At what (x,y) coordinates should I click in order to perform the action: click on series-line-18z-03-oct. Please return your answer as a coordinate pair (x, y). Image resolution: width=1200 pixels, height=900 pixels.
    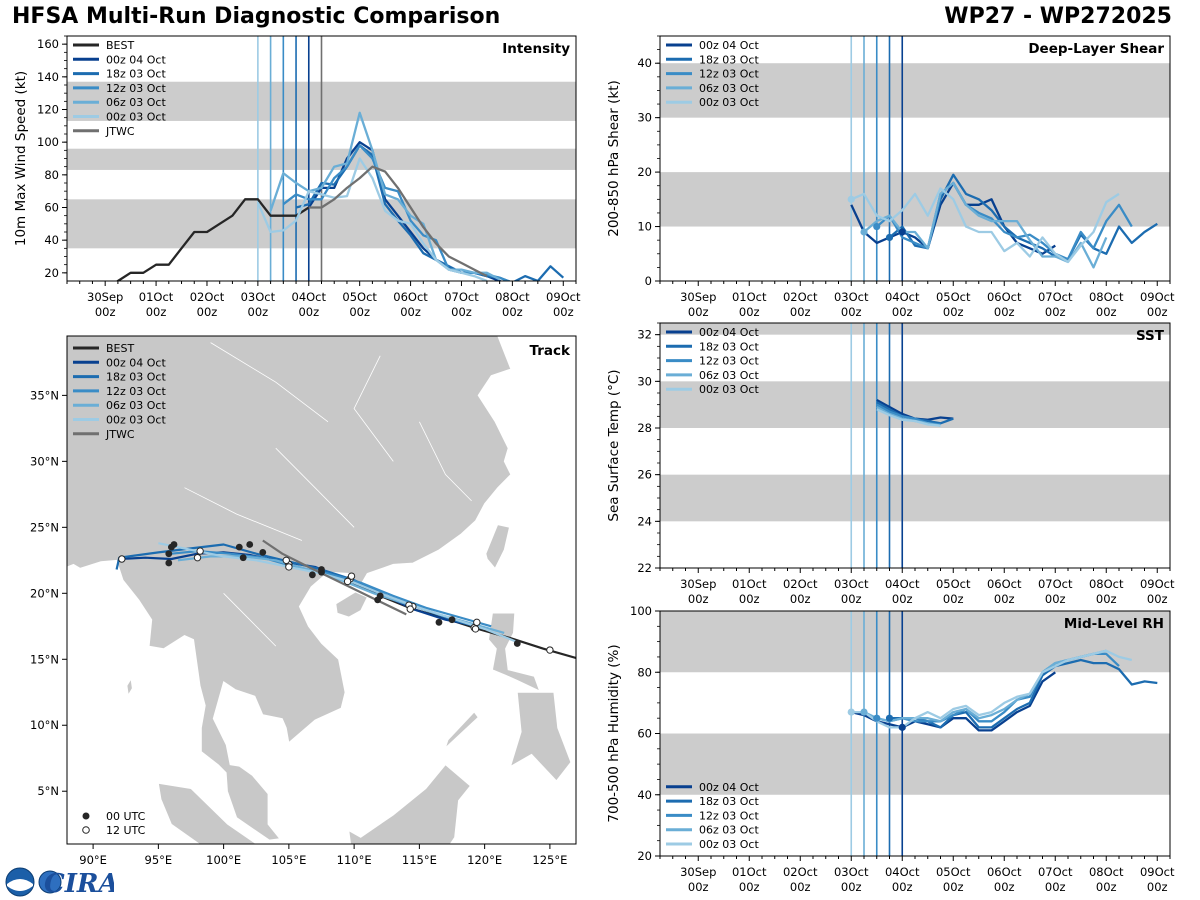
    Looking at the image, I should click on (1023, 693).